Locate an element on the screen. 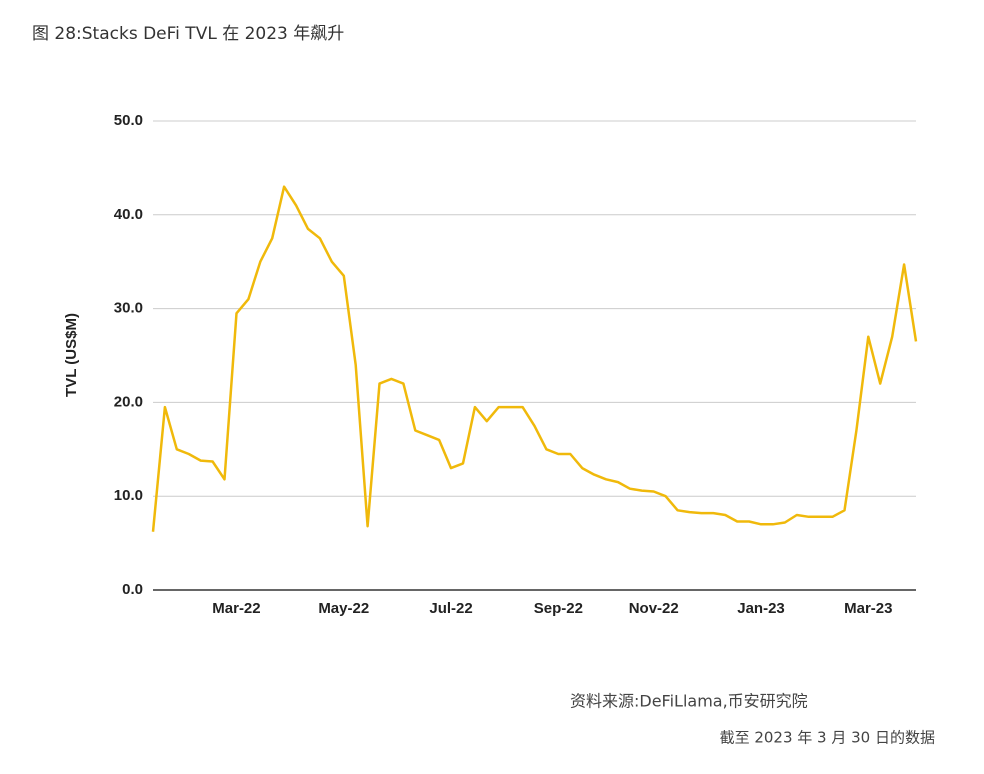 Image resolution: width=984 pixels, height=774 pixels. x-tick-label: Sep-22 is located at coordinates (558, 608).